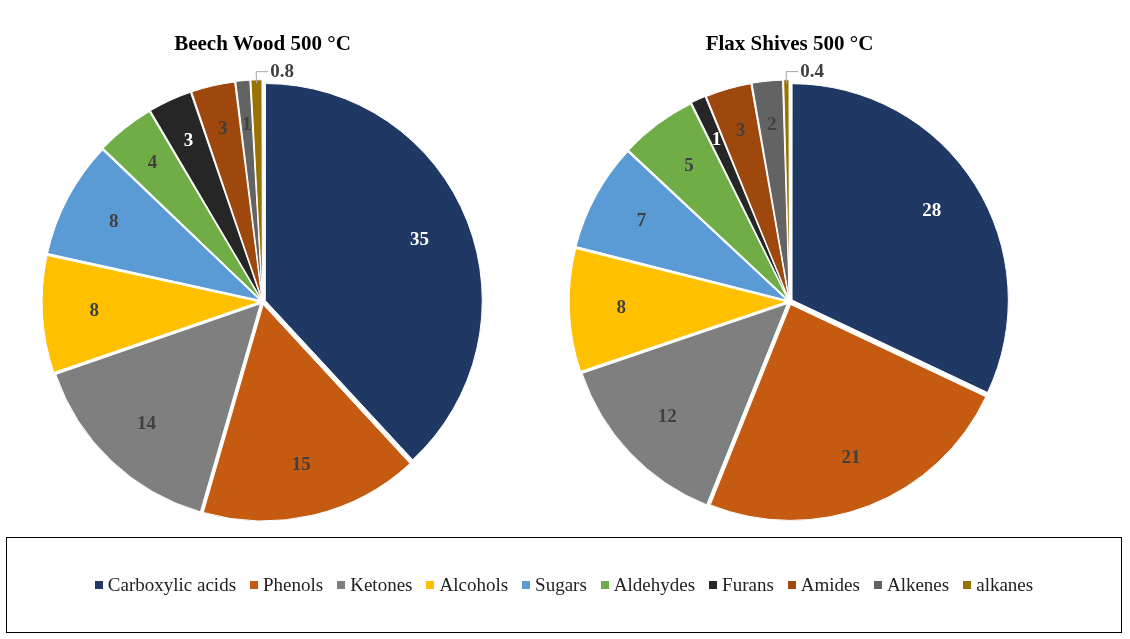  What do you see at coordinates (561, 585) in the screenshot?
I see `legend-label: Sugars` at bounding box center [561, 585].